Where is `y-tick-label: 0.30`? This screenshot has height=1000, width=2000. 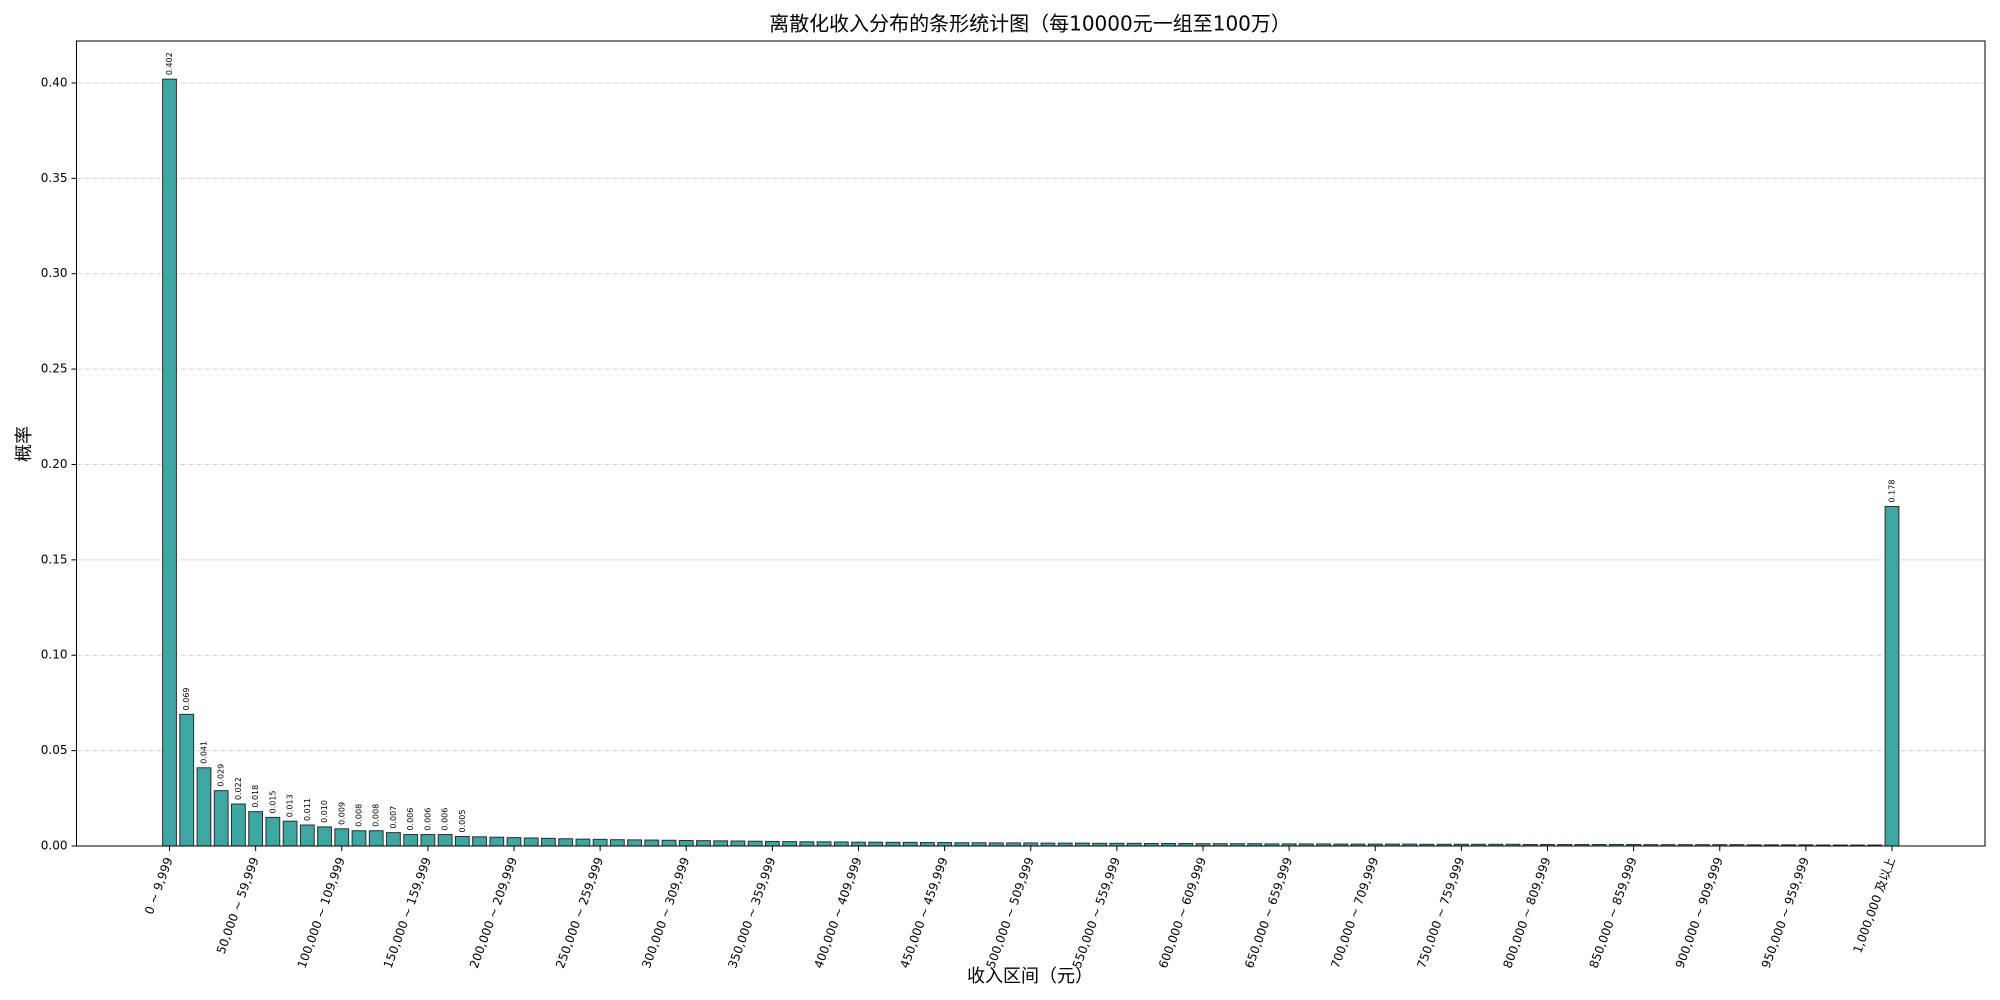
y-tick-label: 0.30 is located at coordinates (54, 273).